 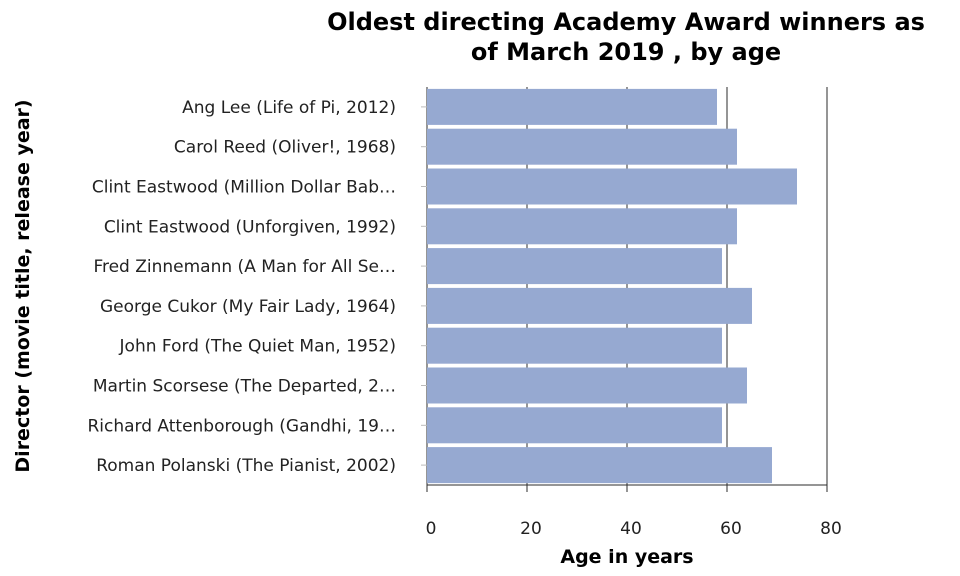 What do you see at coordinates (285, 148) in the screenshot?
I see `y-tick-label-1: Carol Reed (Oliver!, 1968)` at bounding box center [285, 148].